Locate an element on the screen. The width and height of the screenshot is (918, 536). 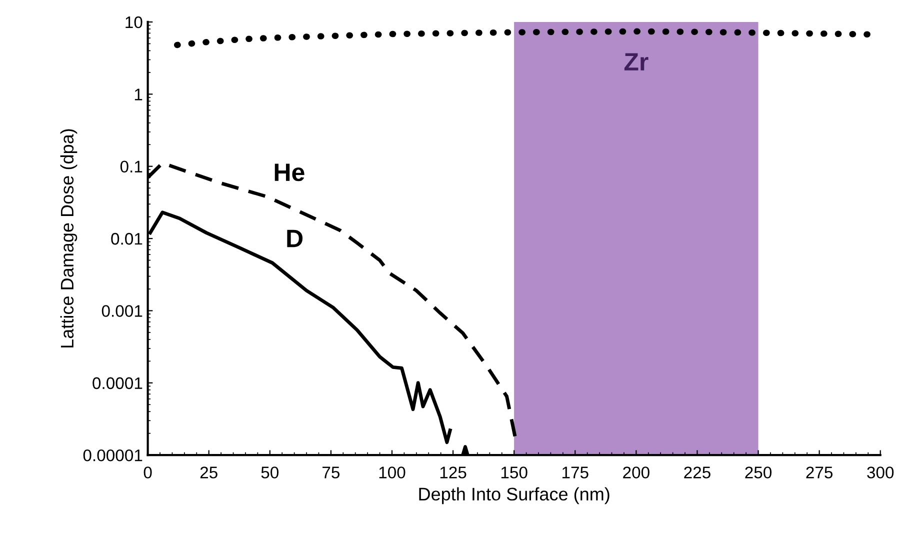
series-label: He is located at coordinates (289, 173).